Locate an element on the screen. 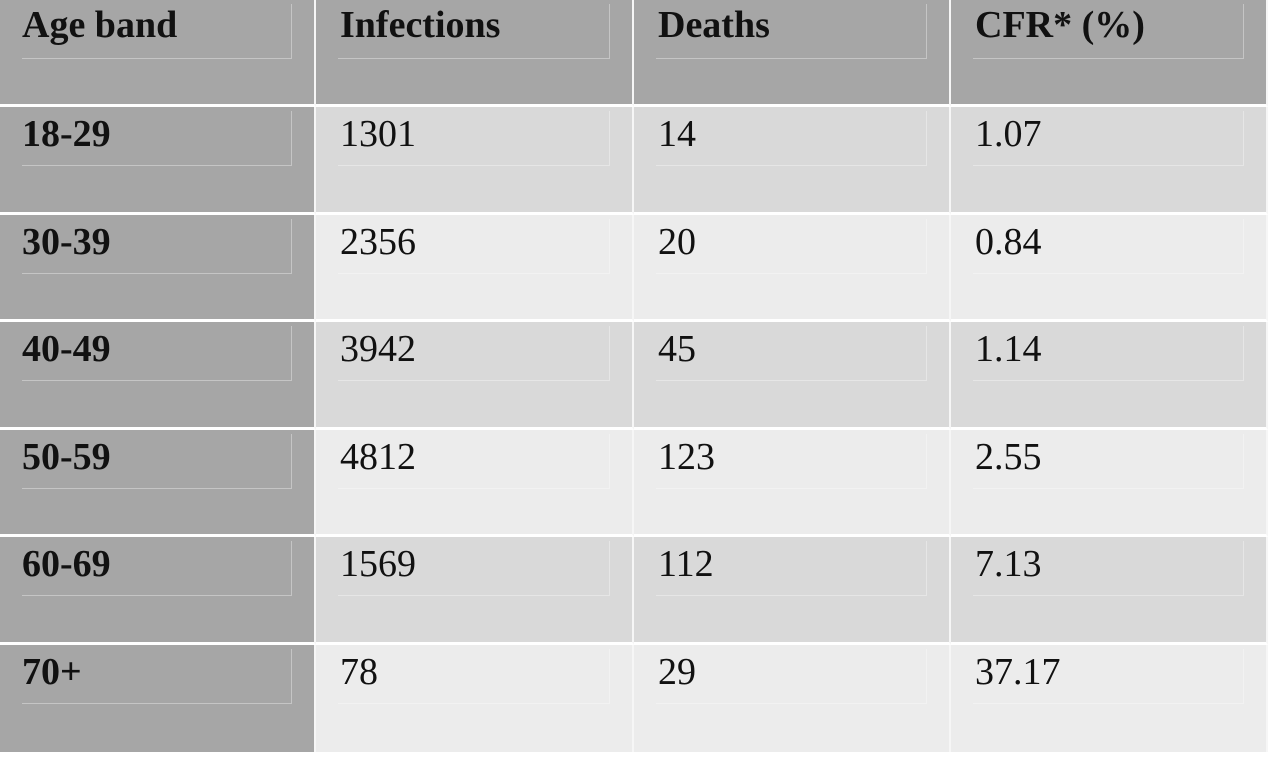  cell-infections: 3942 is located at coordinates (475, 376).